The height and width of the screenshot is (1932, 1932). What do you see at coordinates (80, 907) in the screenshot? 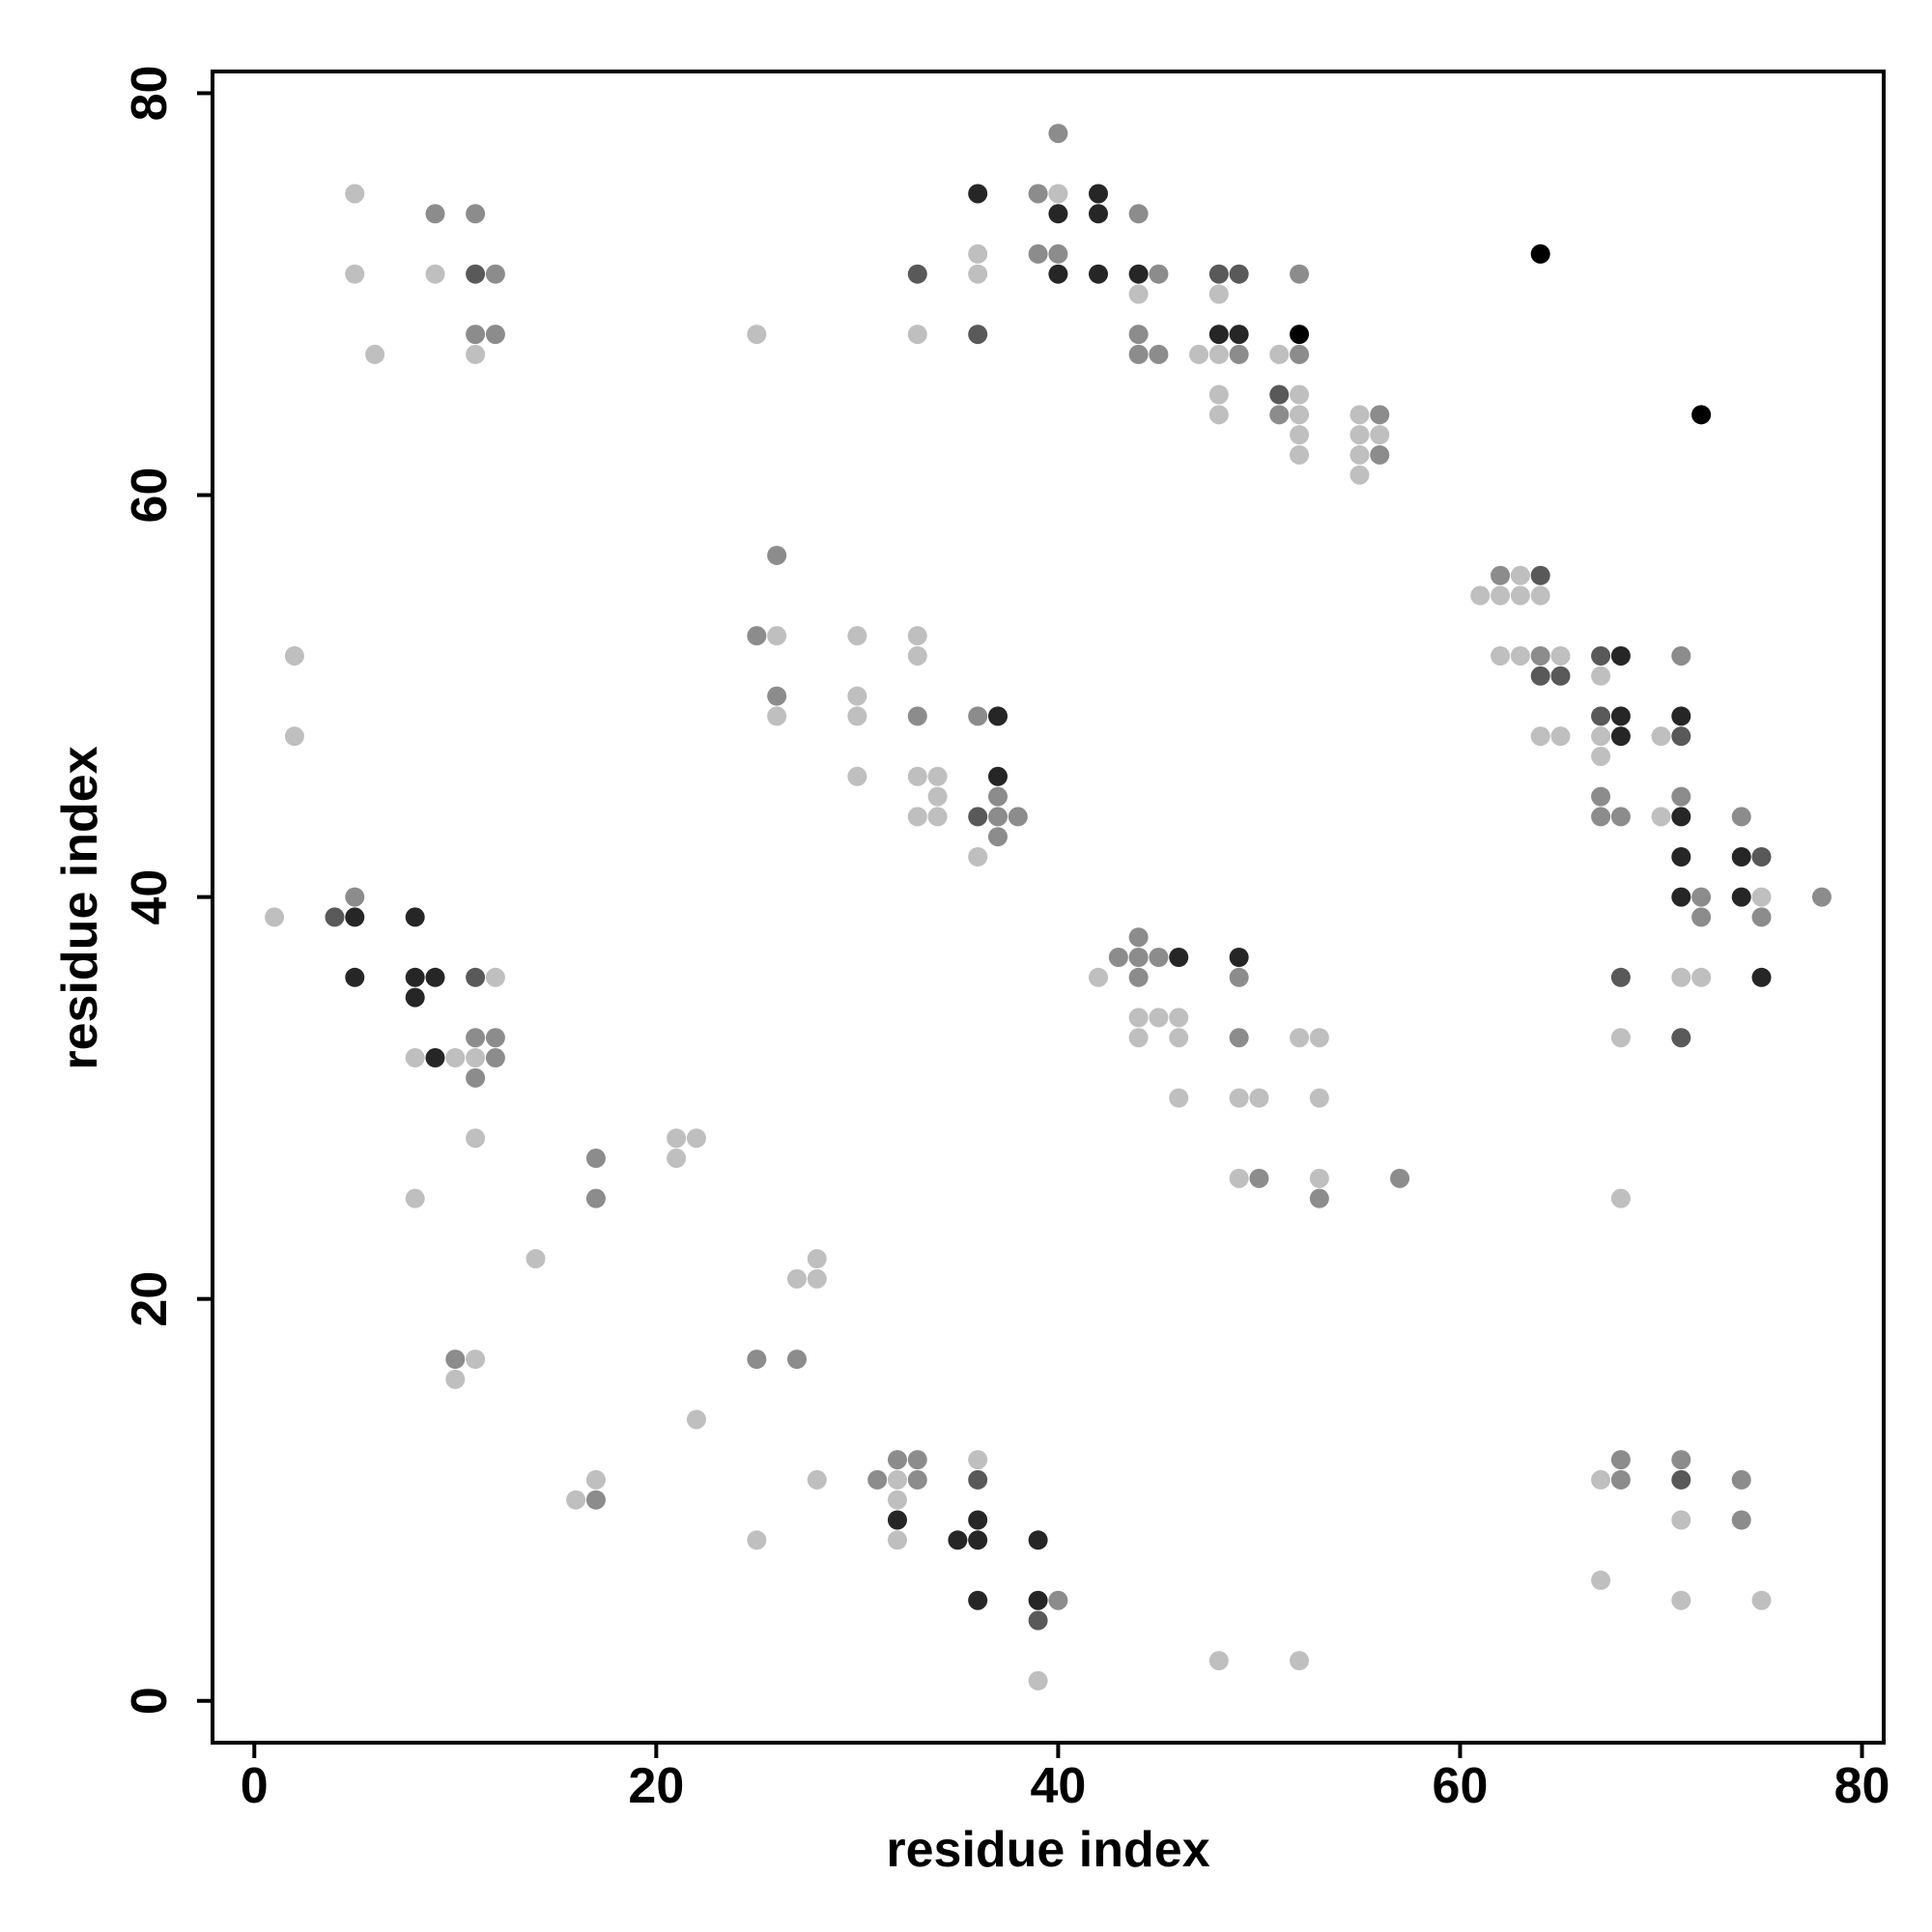
I see `y-axis-title: residue index` at bounding box center [80, 907].